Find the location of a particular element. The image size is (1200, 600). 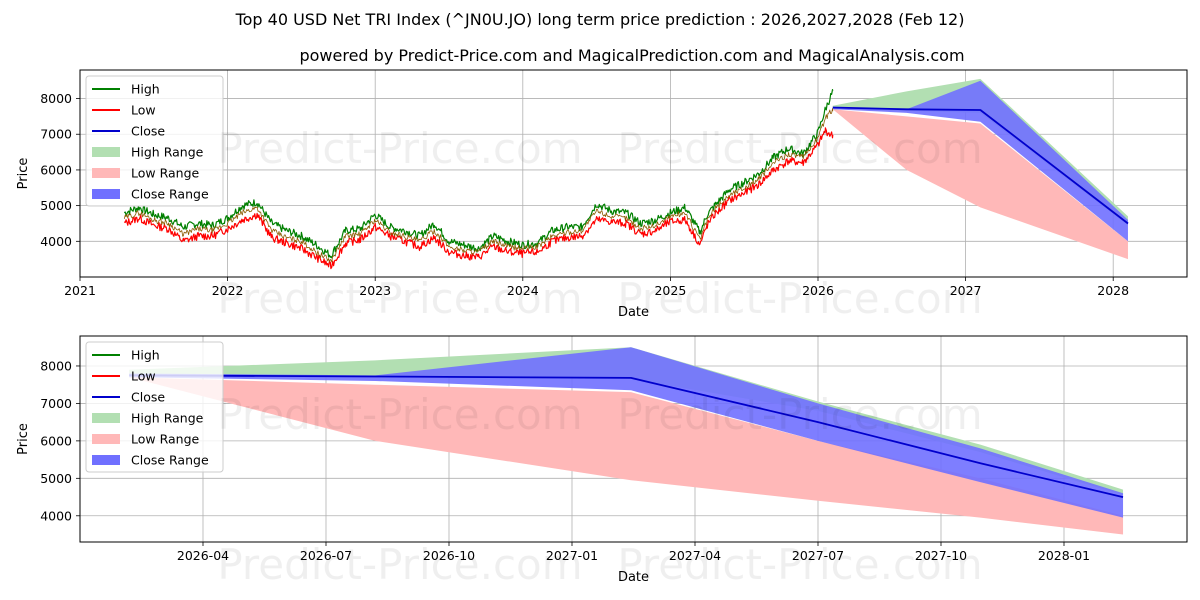

chart1-x-tick-label: 2021 is located at coordinates (80, 290).